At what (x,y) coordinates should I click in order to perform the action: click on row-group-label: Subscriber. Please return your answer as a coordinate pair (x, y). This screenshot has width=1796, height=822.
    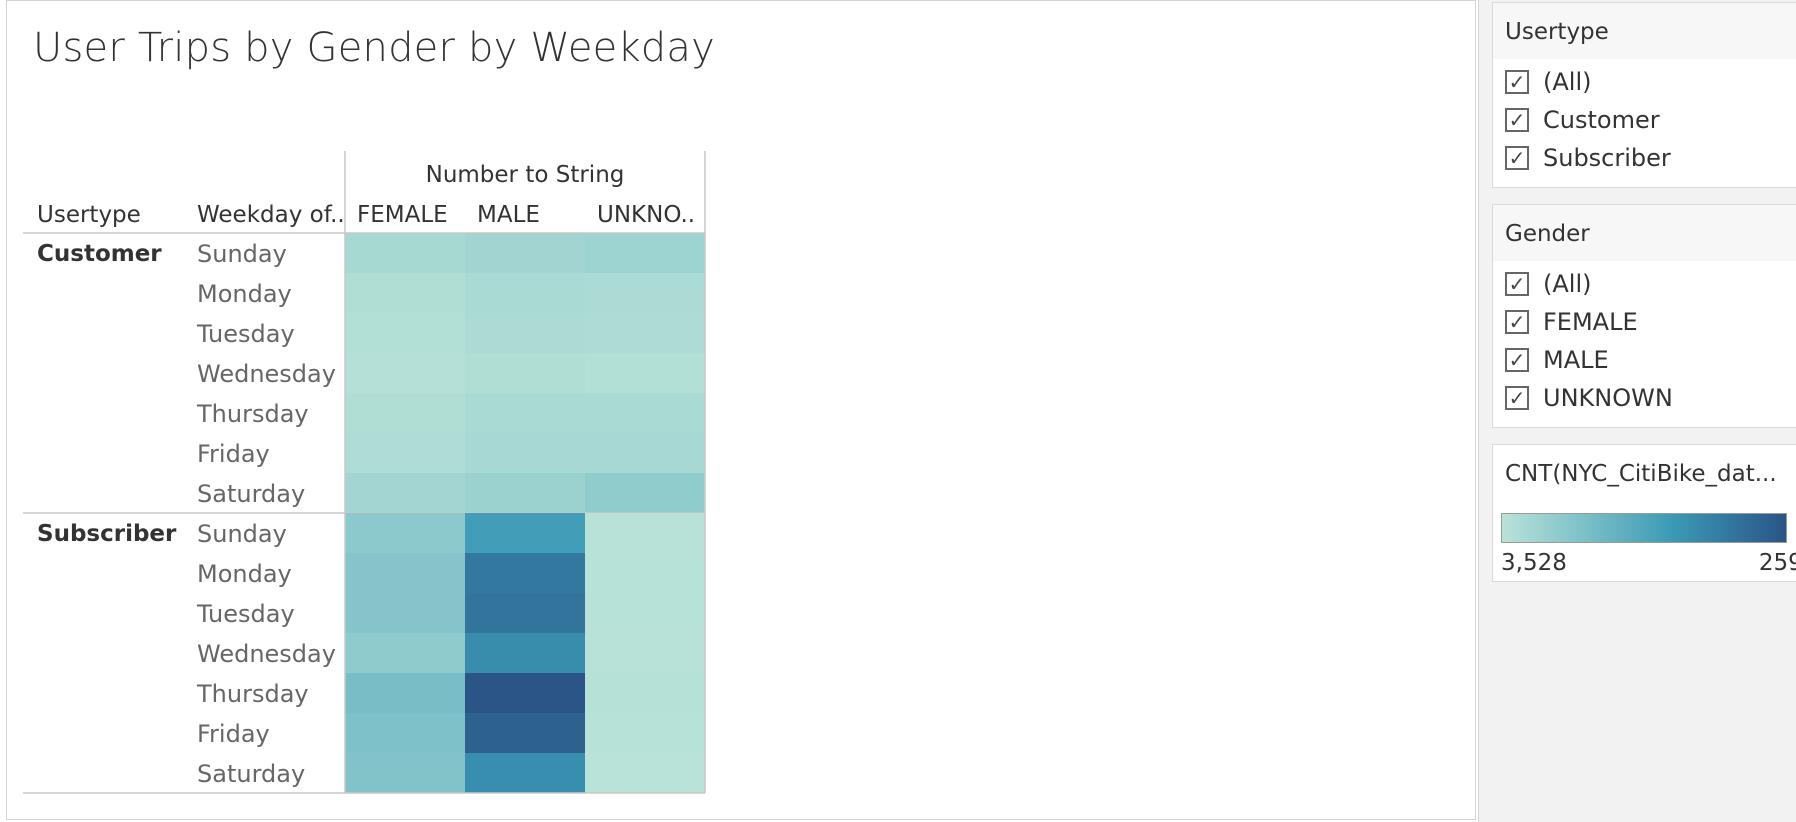
    Looking at the image, I should click on (107, 534).